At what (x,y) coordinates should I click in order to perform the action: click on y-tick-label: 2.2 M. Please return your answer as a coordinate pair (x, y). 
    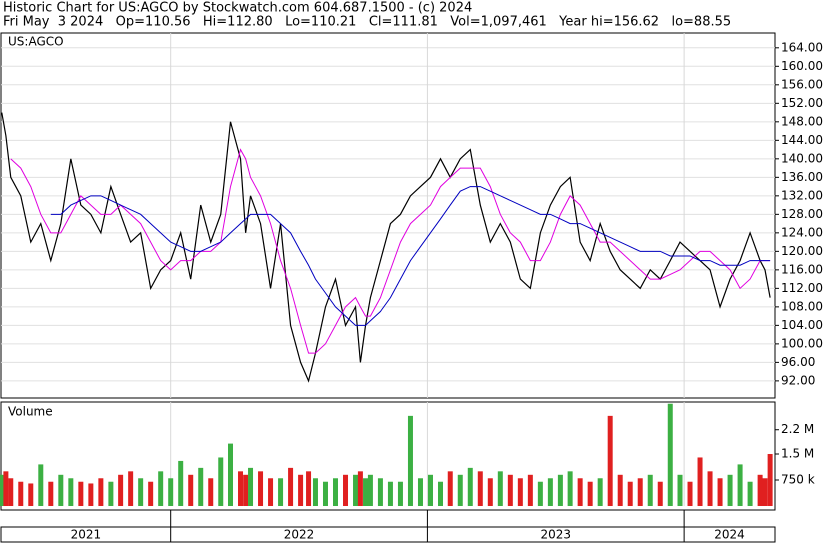
    Looking at the image, I should click on (797, 429).